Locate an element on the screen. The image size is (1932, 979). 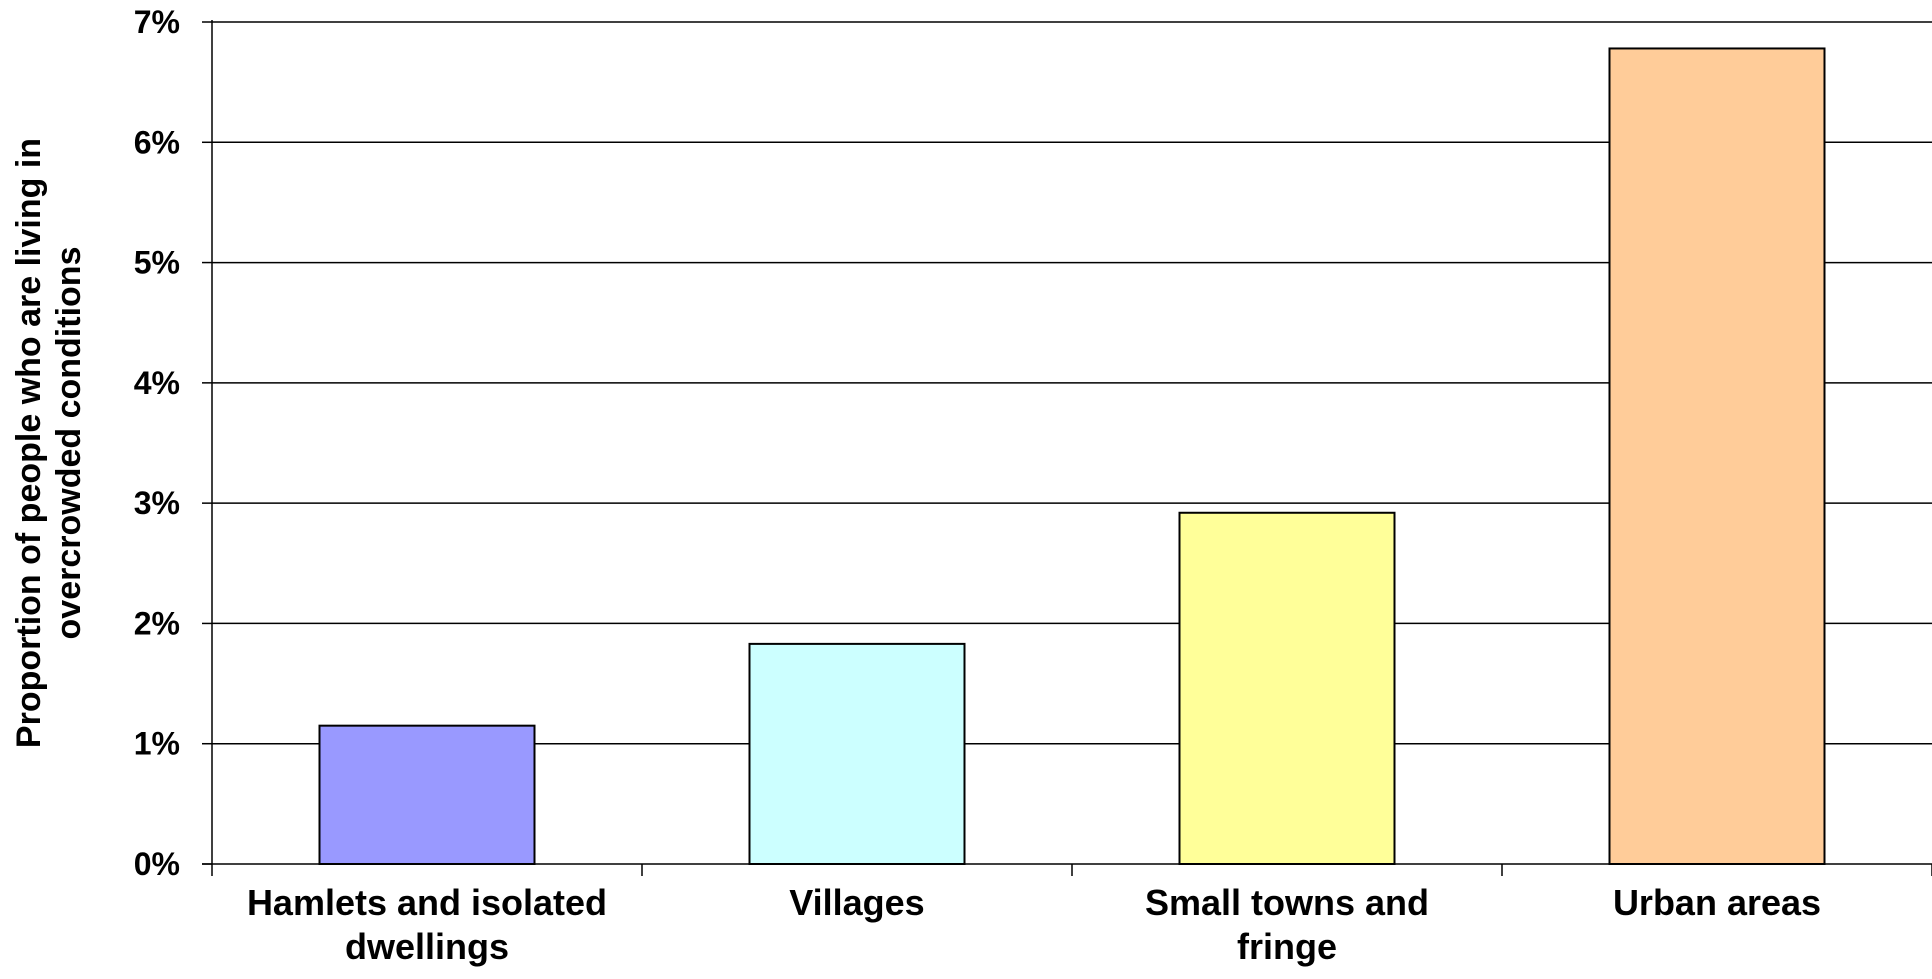
x-category-label: Hamlets and isolated dwellings is located at coordinates (427, 924).